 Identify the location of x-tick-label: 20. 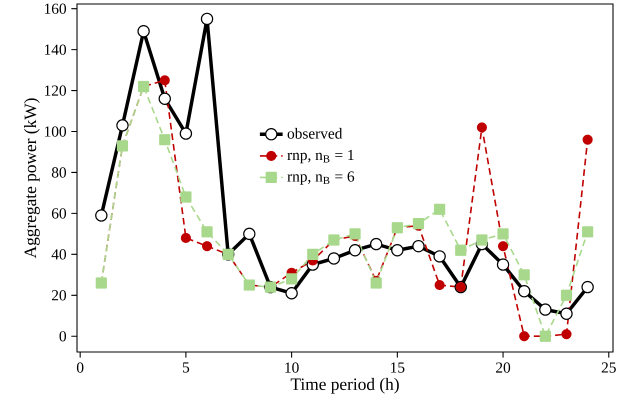
(503, 367).